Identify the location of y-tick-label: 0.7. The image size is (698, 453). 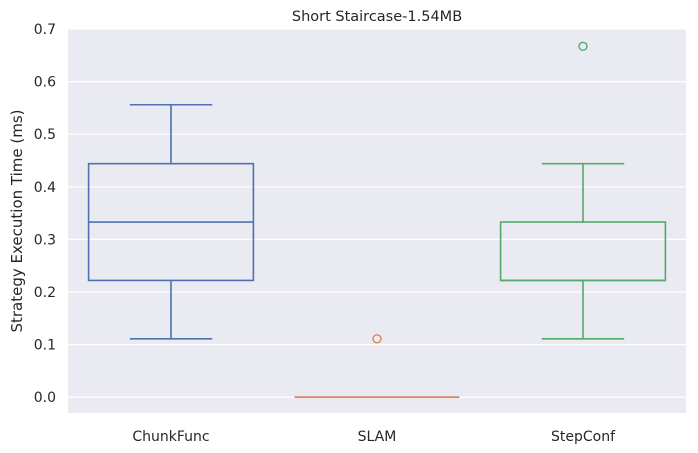
(45, 30).